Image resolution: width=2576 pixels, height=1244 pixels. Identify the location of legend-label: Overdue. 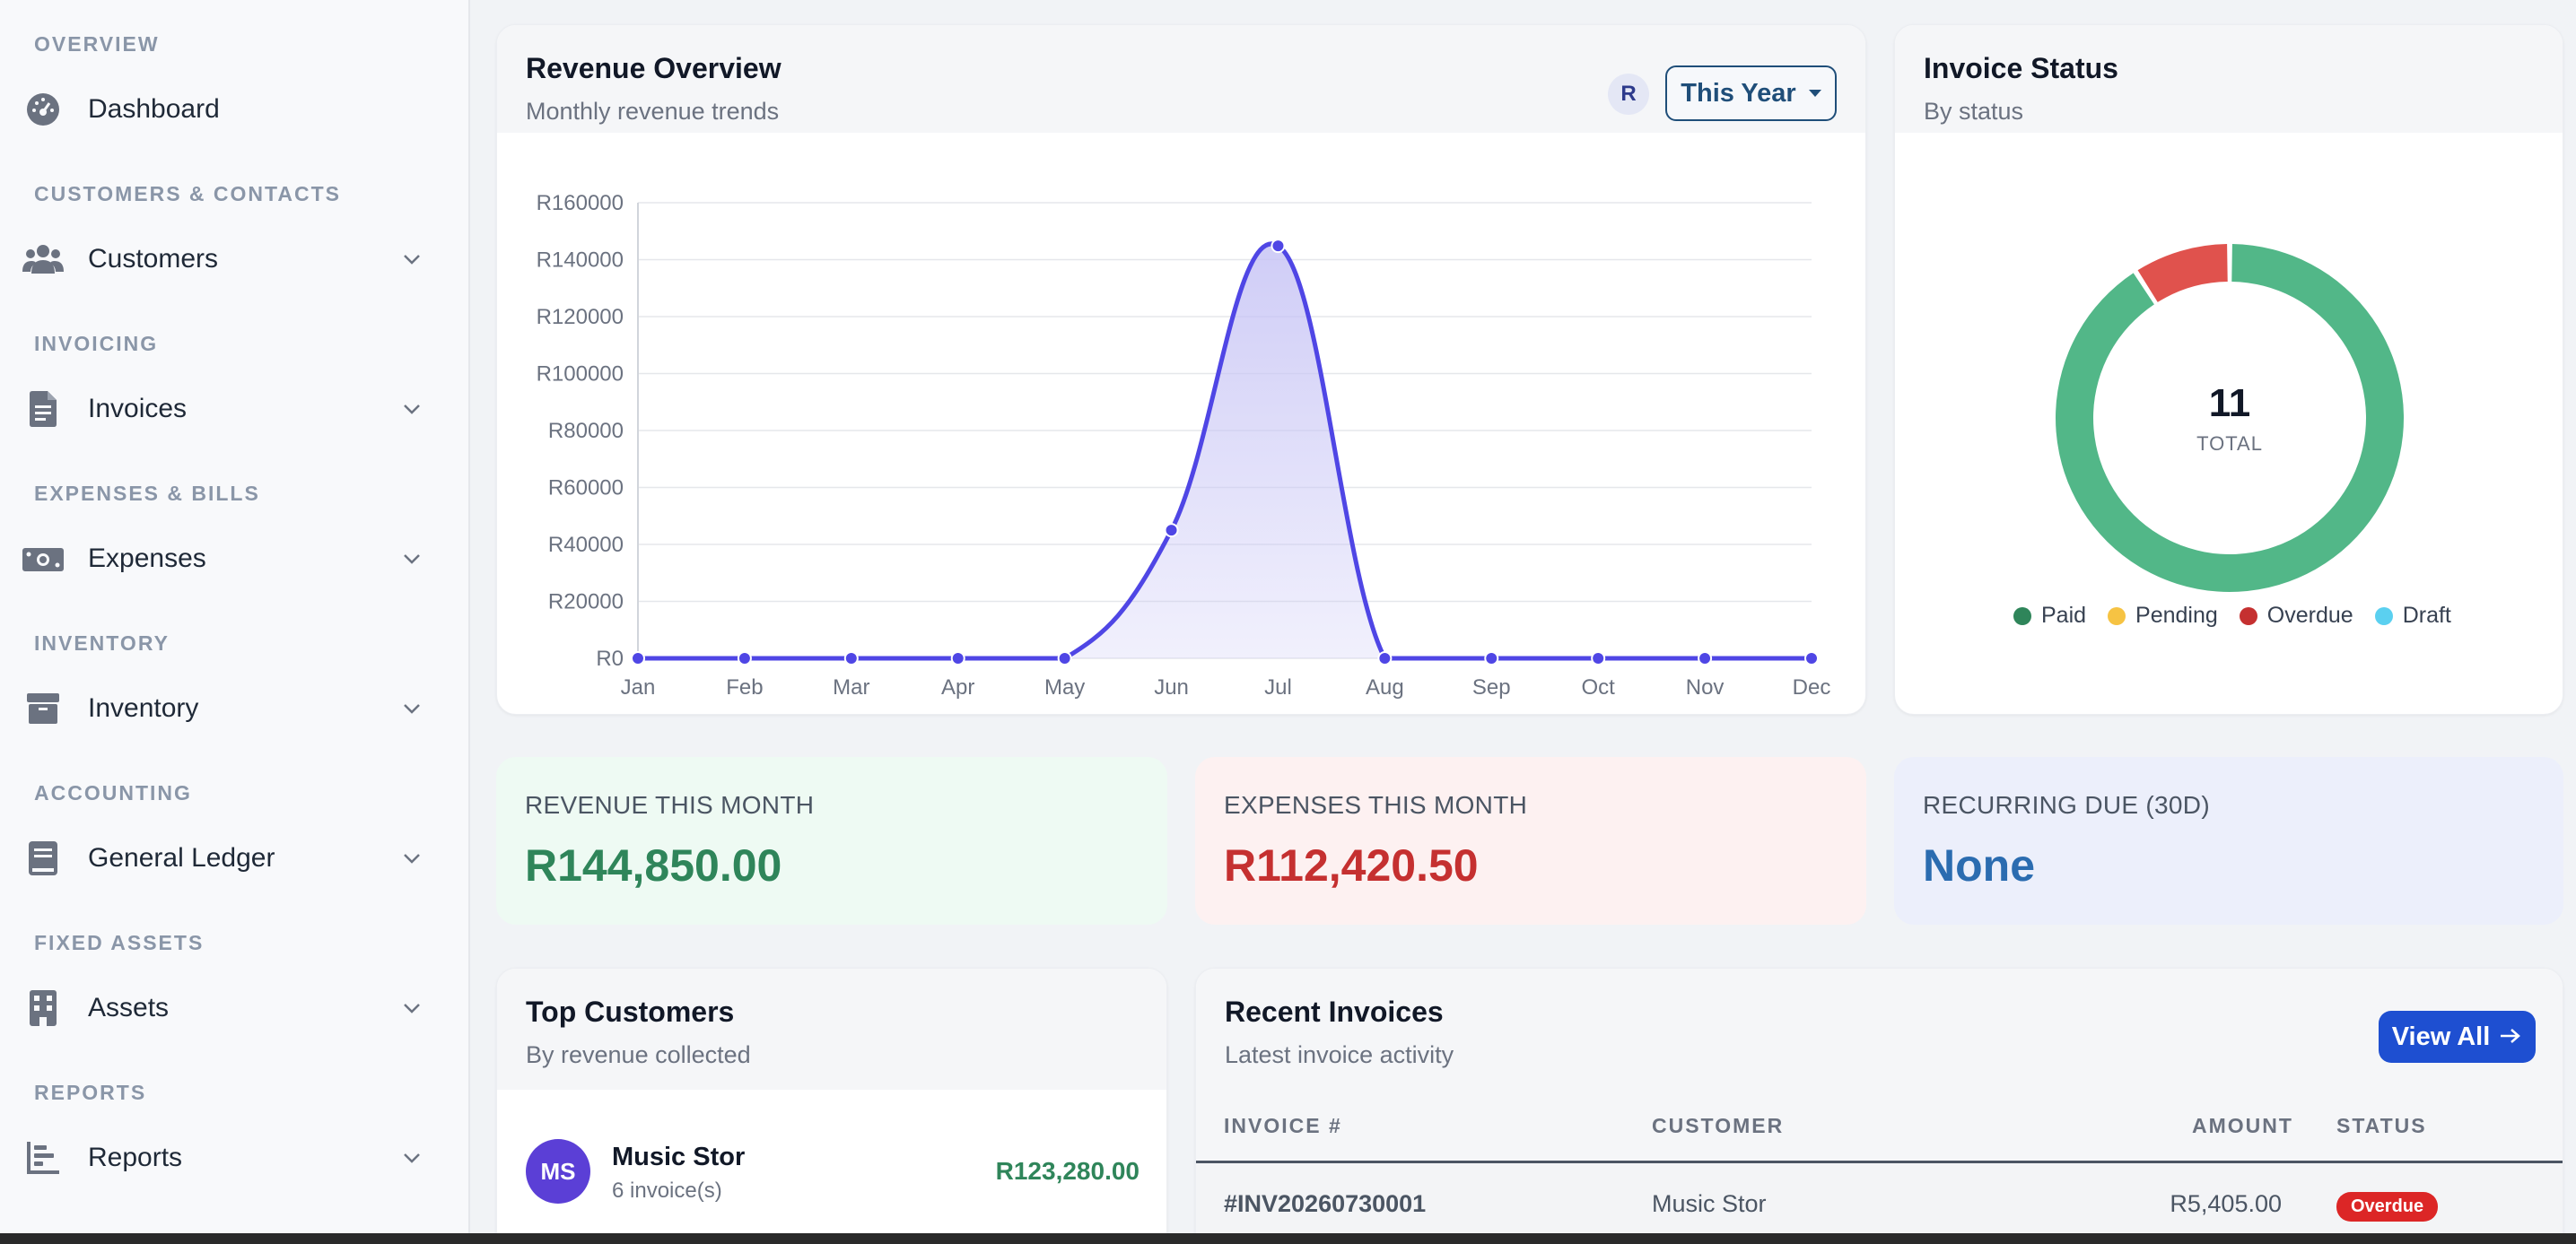
(2309, 615).